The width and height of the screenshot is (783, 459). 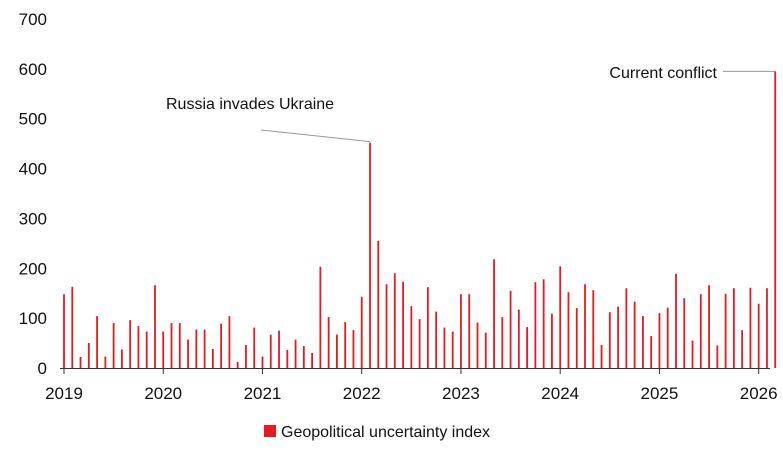 I want to click on y-tick-label: 0, so click(x=42, y=368).